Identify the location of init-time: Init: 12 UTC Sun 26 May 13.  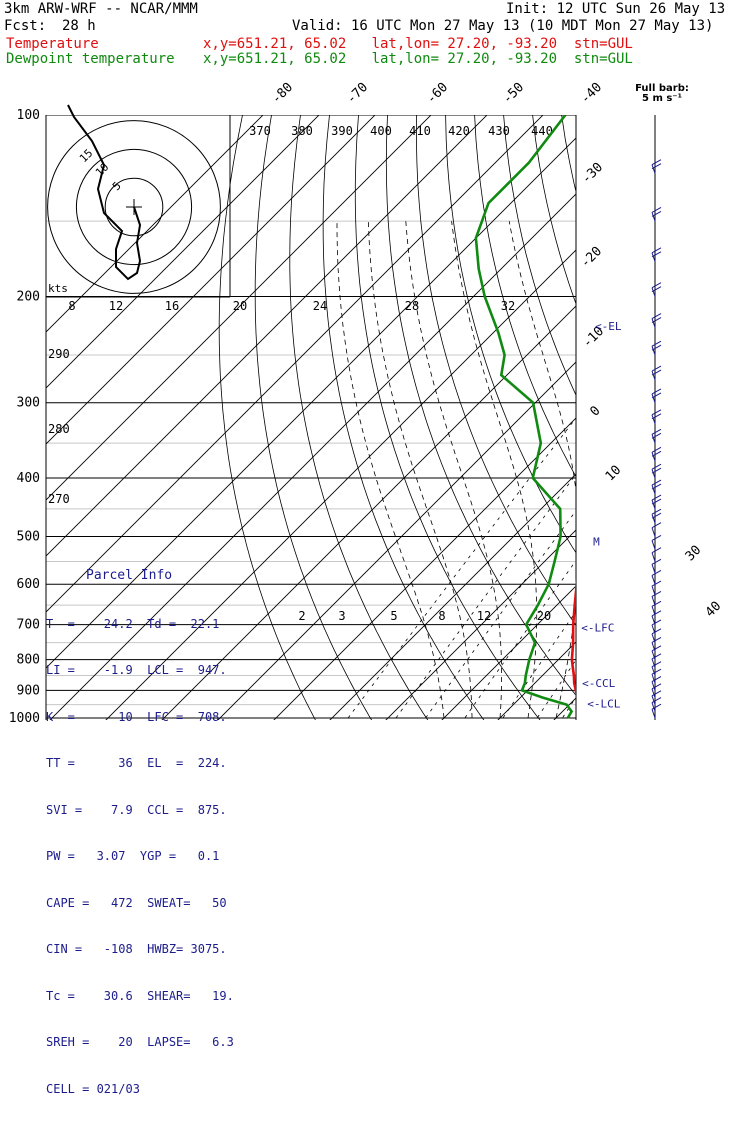
(616, 9).